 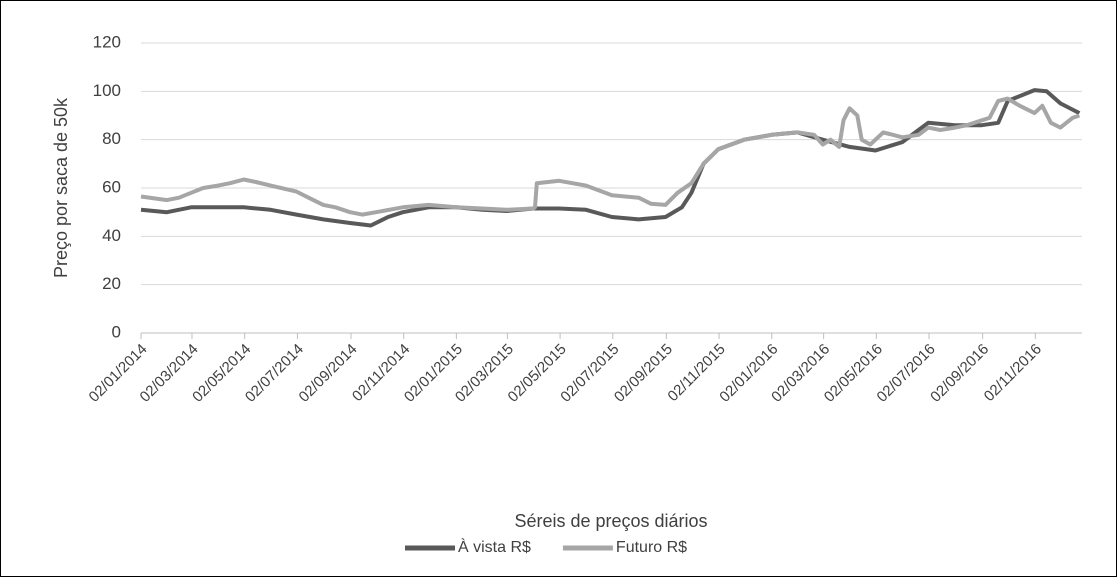 What do you see at coordinates (111, 186) in the screenshot?
I see `y-tick-label: 60` at bounding box center [111, 186].